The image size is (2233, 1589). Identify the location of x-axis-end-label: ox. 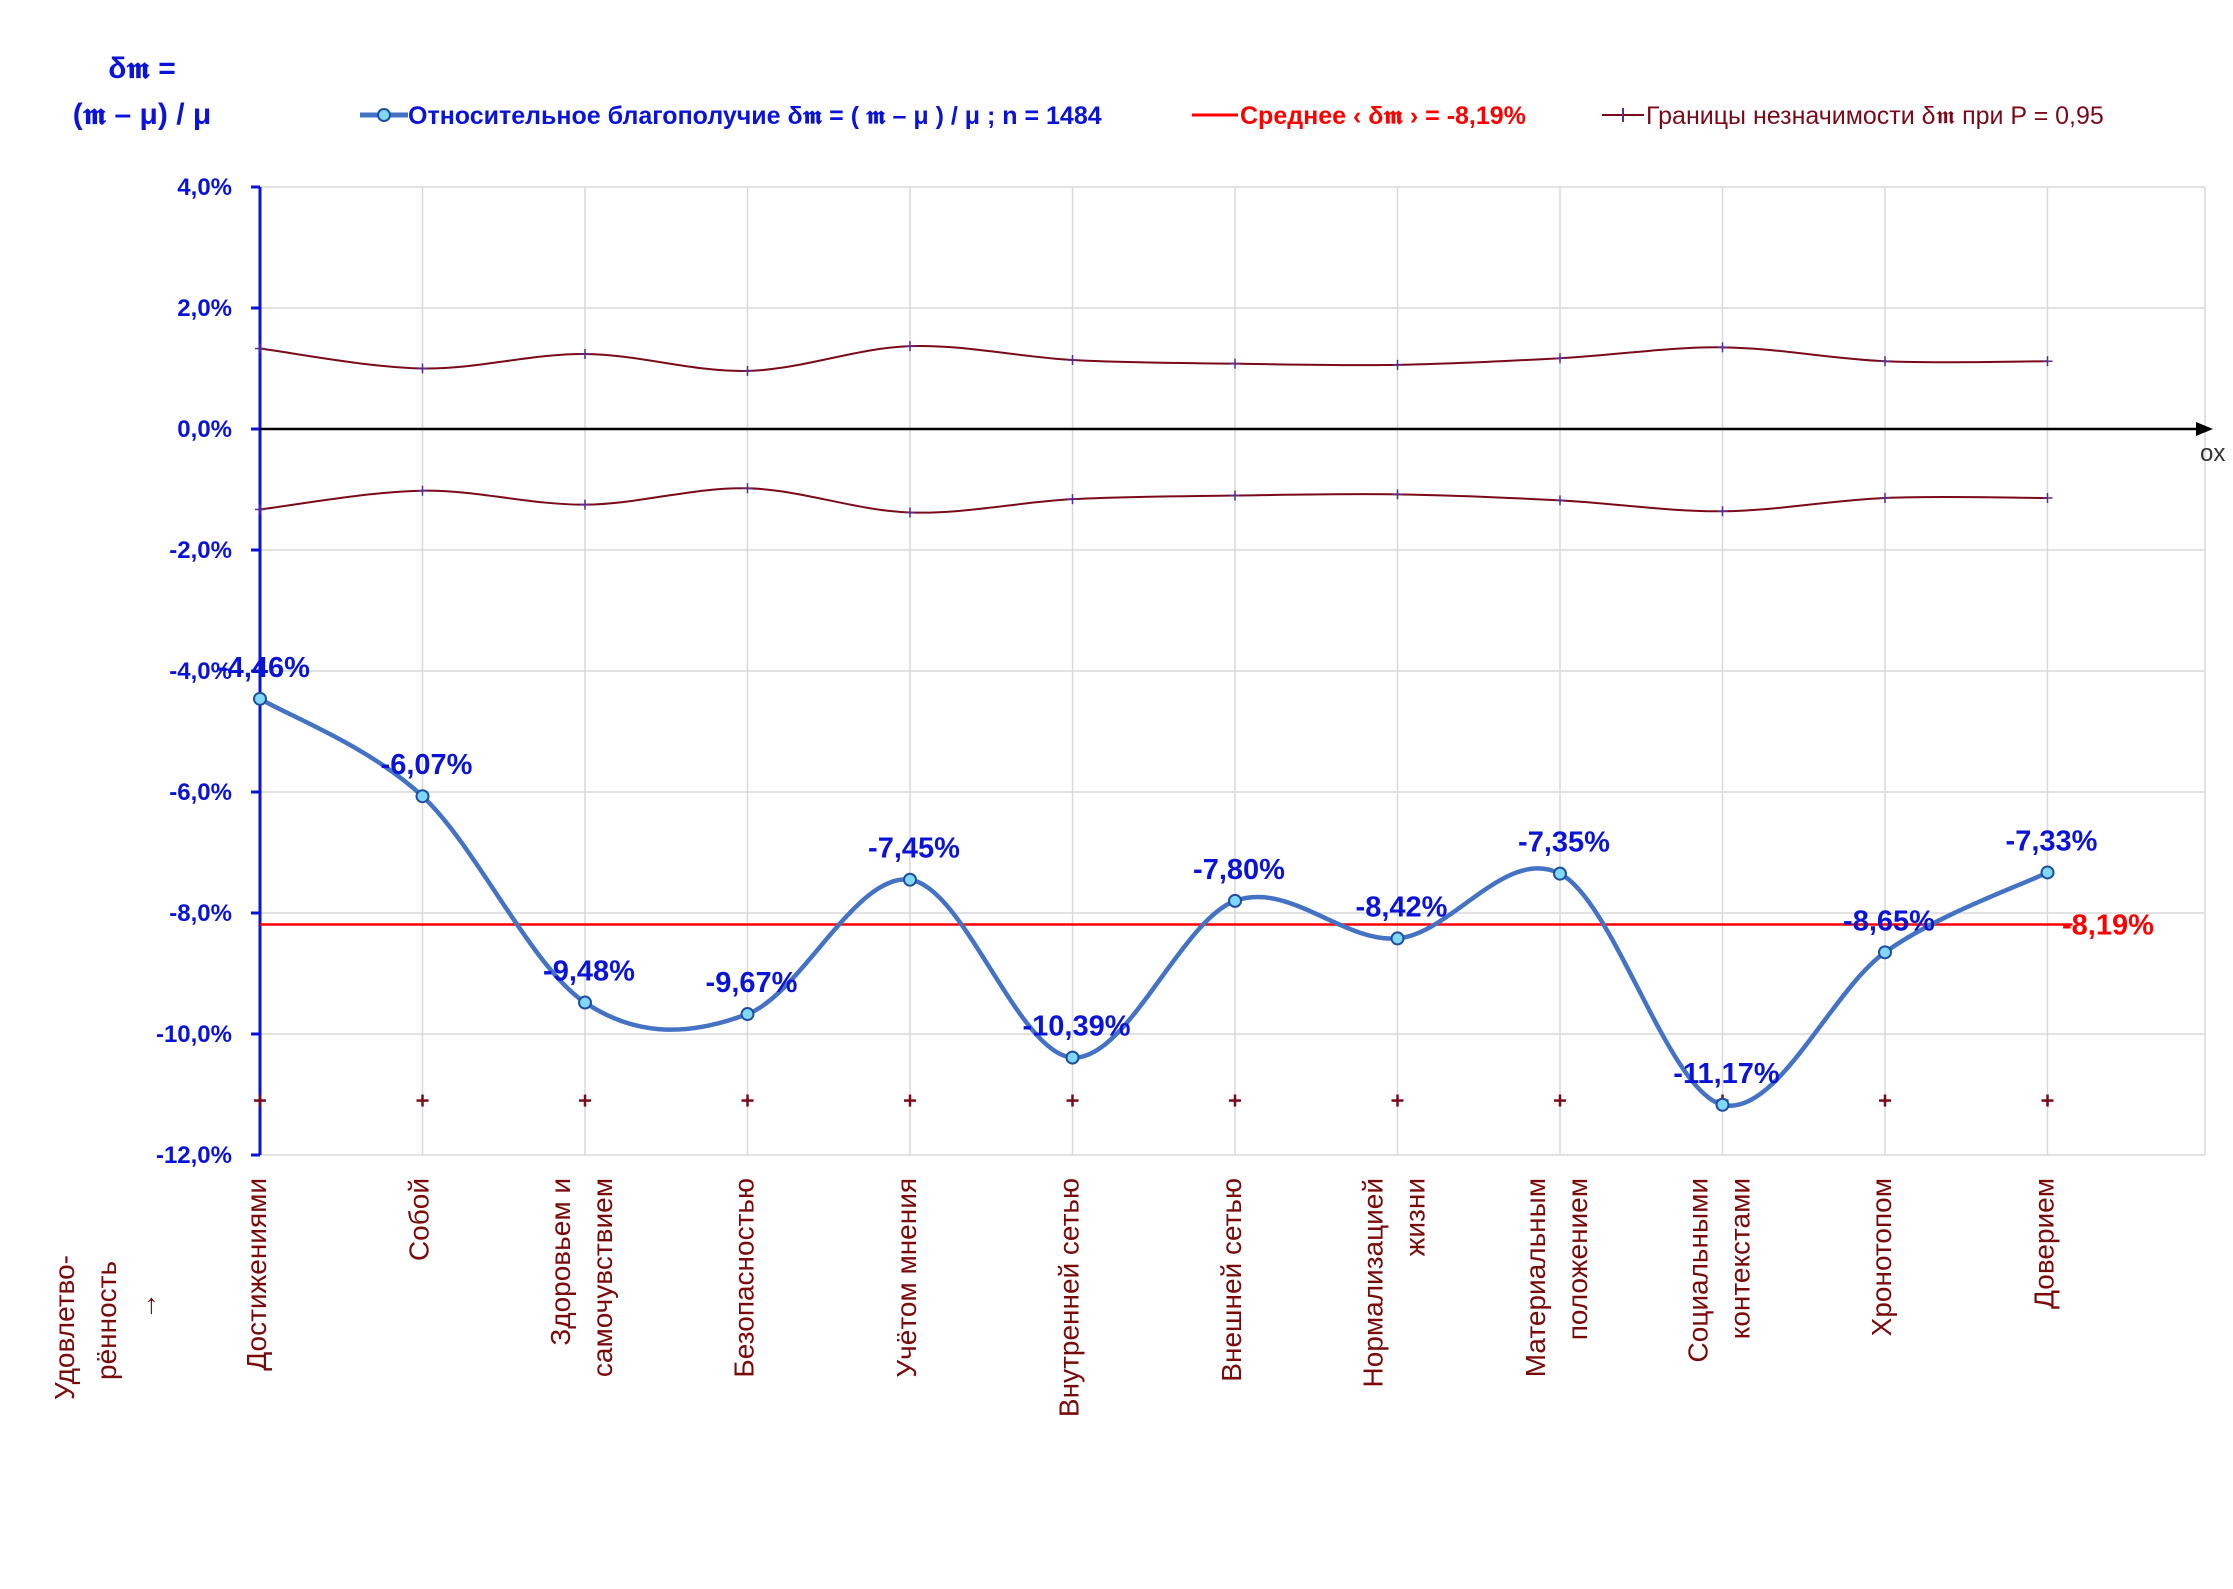
(2212, 453).